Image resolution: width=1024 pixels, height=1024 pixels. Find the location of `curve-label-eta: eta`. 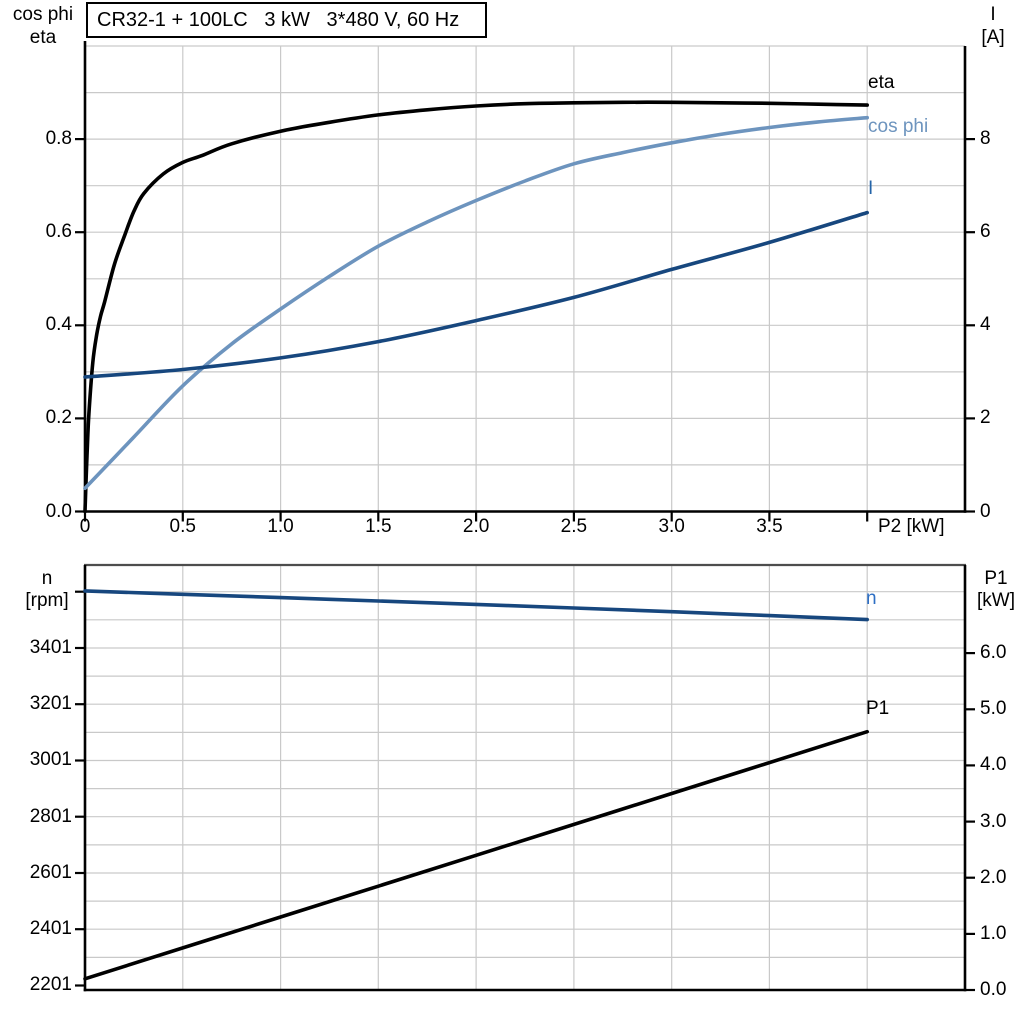

curve-label-eta: eta is located at coordinates (881, 82).